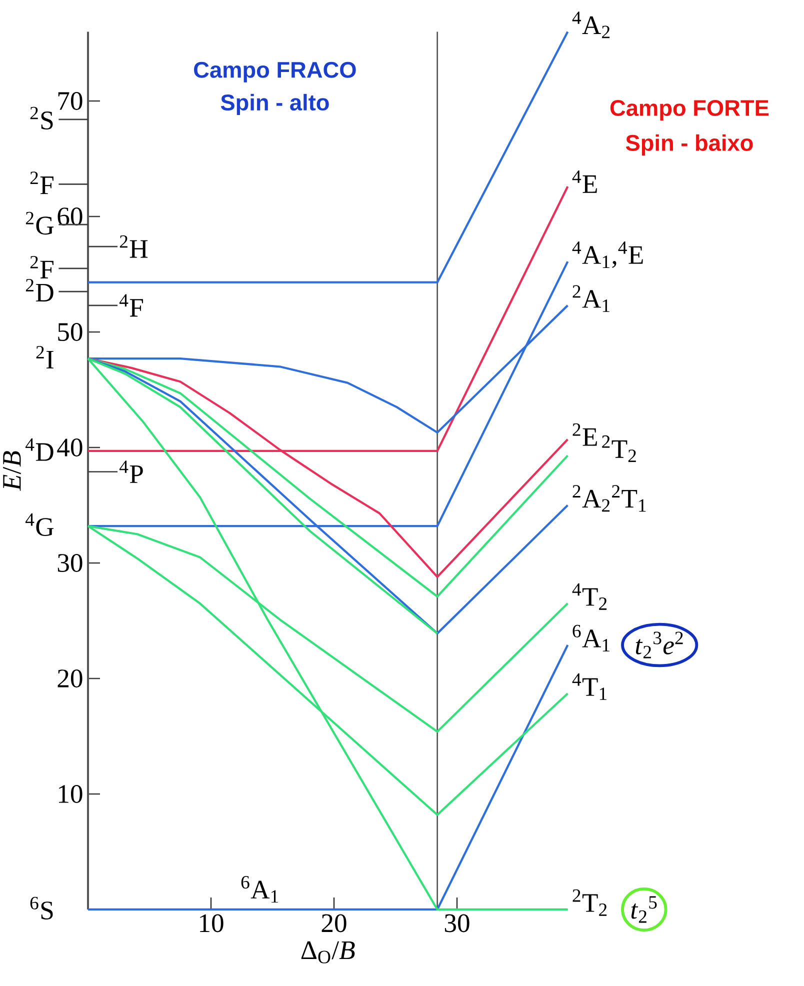 This screenshot has height=986, width=804. What do you see at coordinates (644, 909) in the screenshot?
I see `text: t$_{2}$5` at bounding box center [644, 909].